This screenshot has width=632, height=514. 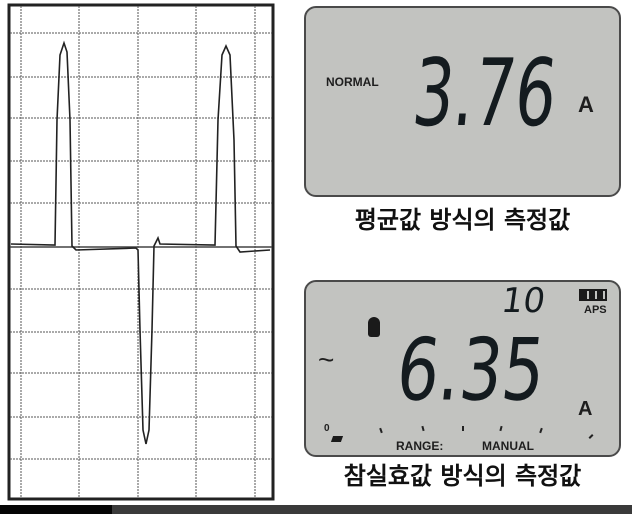 What do you see at coordinates (508, 446) in the screenshot?
I see `range-value: MANUAL` at bounding box center [508, 446].